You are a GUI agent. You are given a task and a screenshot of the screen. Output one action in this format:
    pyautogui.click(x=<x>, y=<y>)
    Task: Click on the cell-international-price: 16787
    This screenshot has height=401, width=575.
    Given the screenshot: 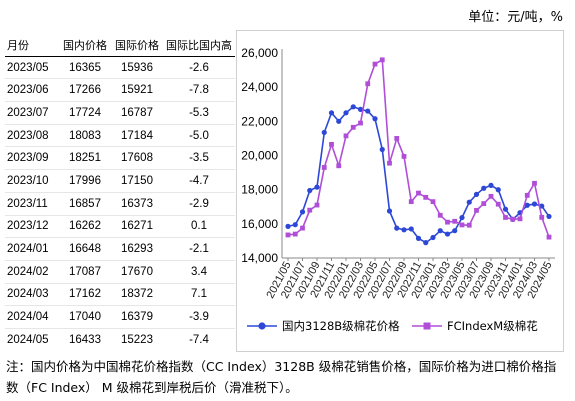 What is the action you would take?
    pyautogui.click(x=137, y=113)
    